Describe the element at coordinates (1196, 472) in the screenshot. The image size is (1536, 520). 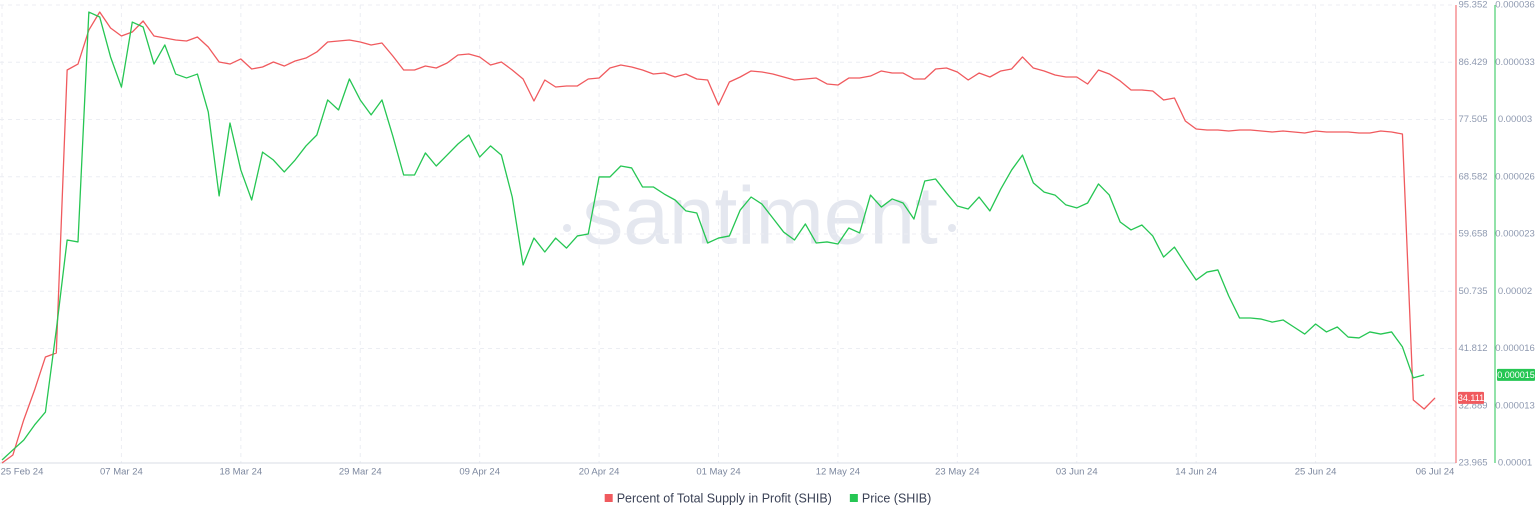
I see `x-tick-label: 14 Jun 24` at that location.